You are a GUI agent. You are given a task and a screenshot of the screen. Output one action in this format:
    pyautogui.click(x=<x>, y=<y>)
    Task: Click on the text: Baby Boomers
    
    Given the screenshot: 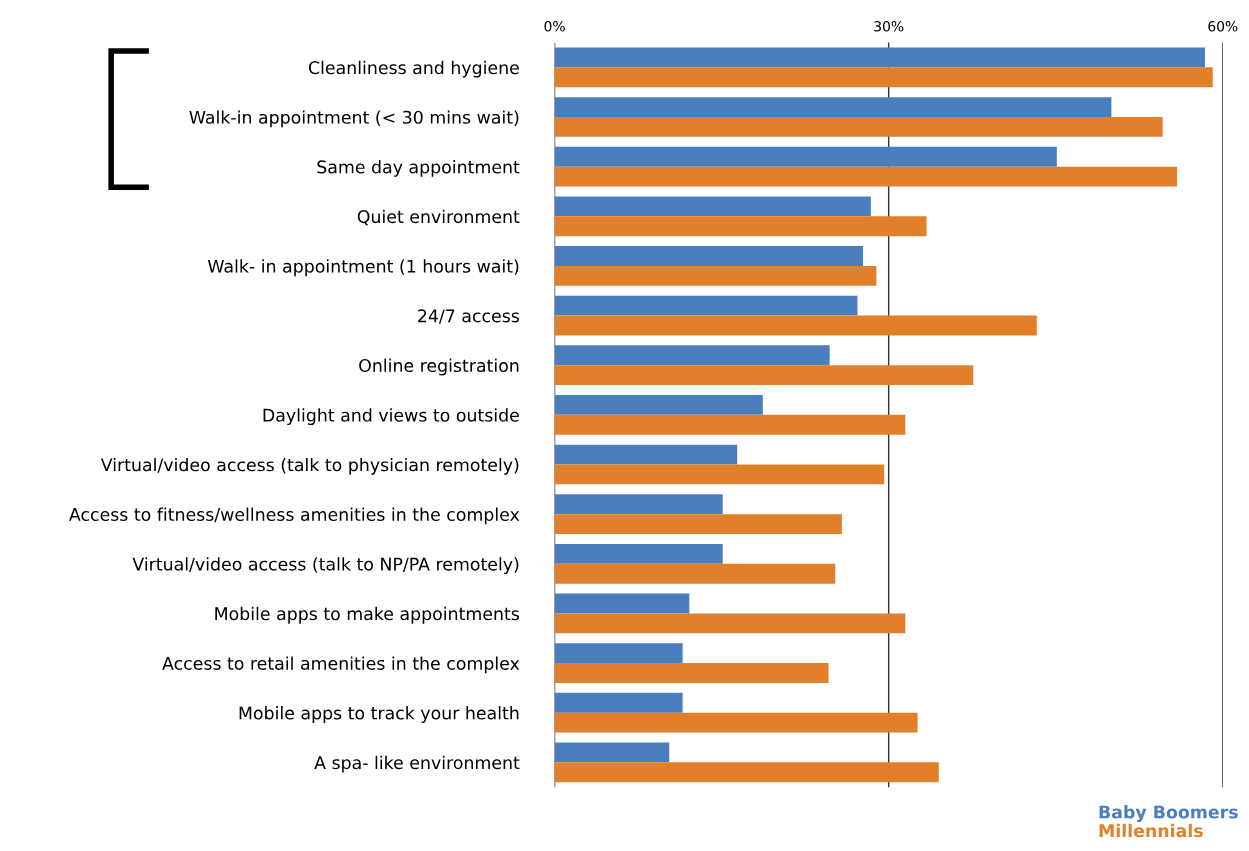 What is the action you would take?
    pyautogui.click(x=1168, y=814)
    